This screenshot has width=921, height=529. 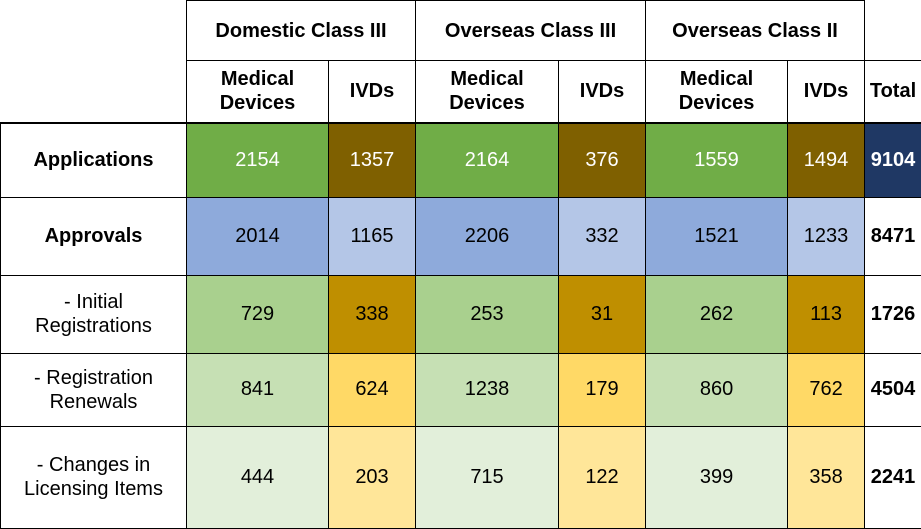 What do you see at coordinates (372, 477) in the screenshot?
I see `cell-value: 203` at bounding box center [372, 477].